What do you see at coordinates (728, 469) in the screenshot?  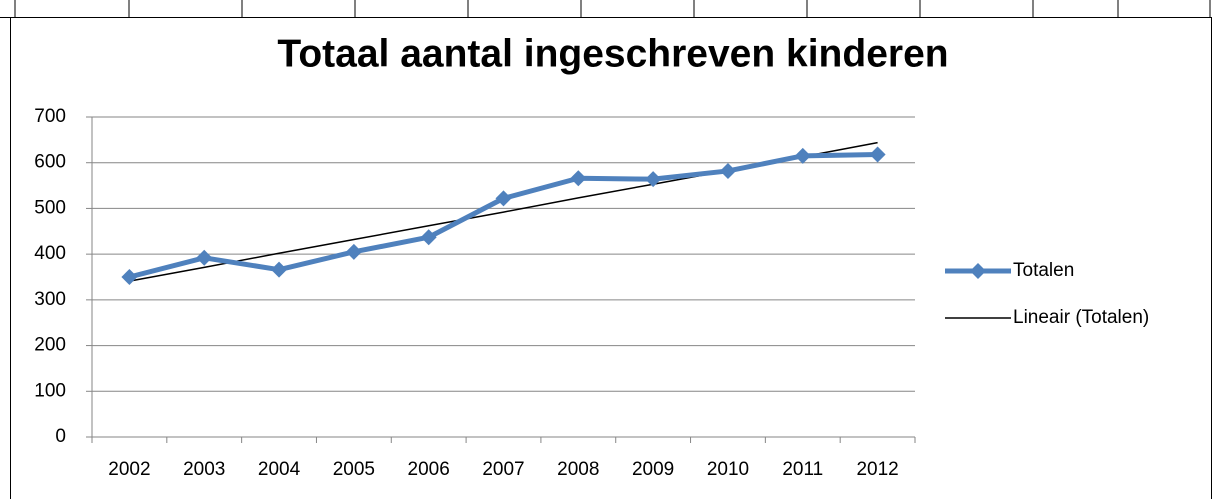 I see `x-tick-label: 2010` at bounding box center [728, 469].